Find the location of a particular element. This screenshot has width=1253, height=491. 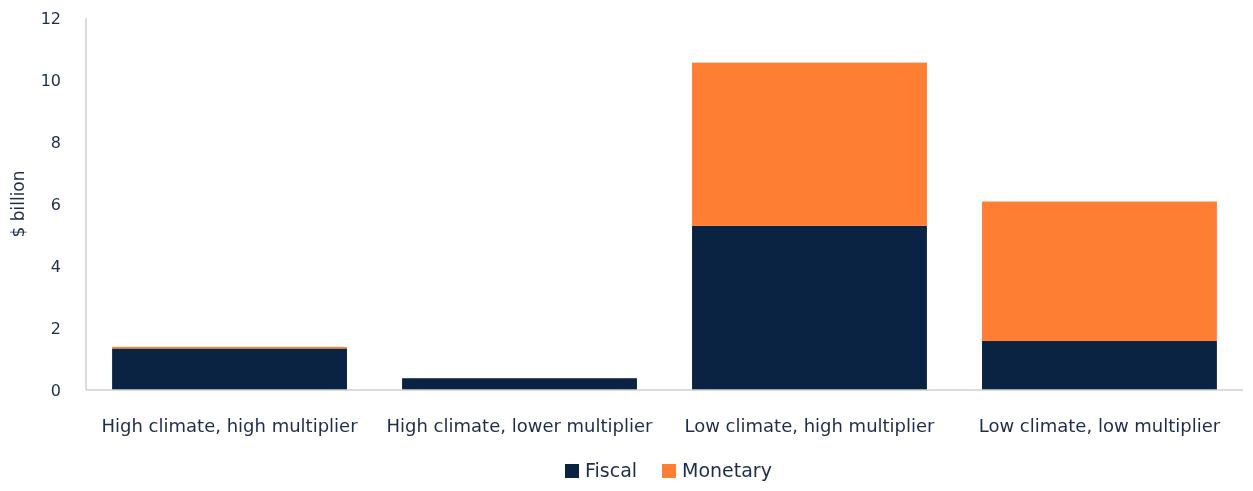

y-tick-label: 12 is located at coordinates (50, 18).